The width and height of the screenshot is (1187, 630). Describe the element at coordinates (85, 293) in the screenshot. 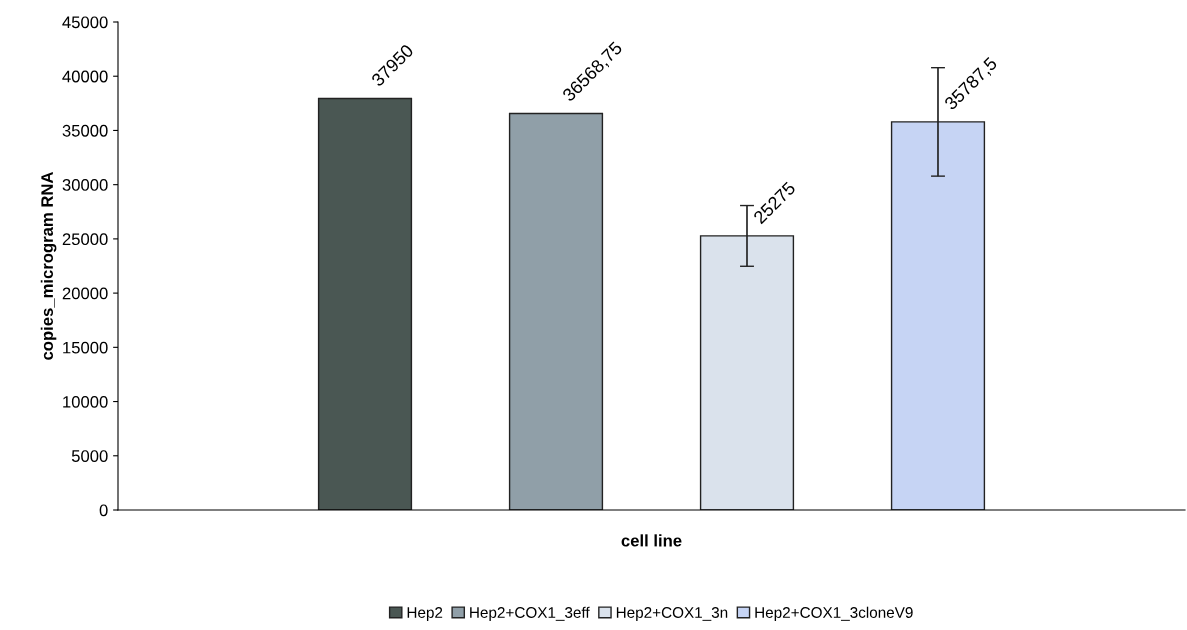

I see `y-tick-label: 20000` at that location.